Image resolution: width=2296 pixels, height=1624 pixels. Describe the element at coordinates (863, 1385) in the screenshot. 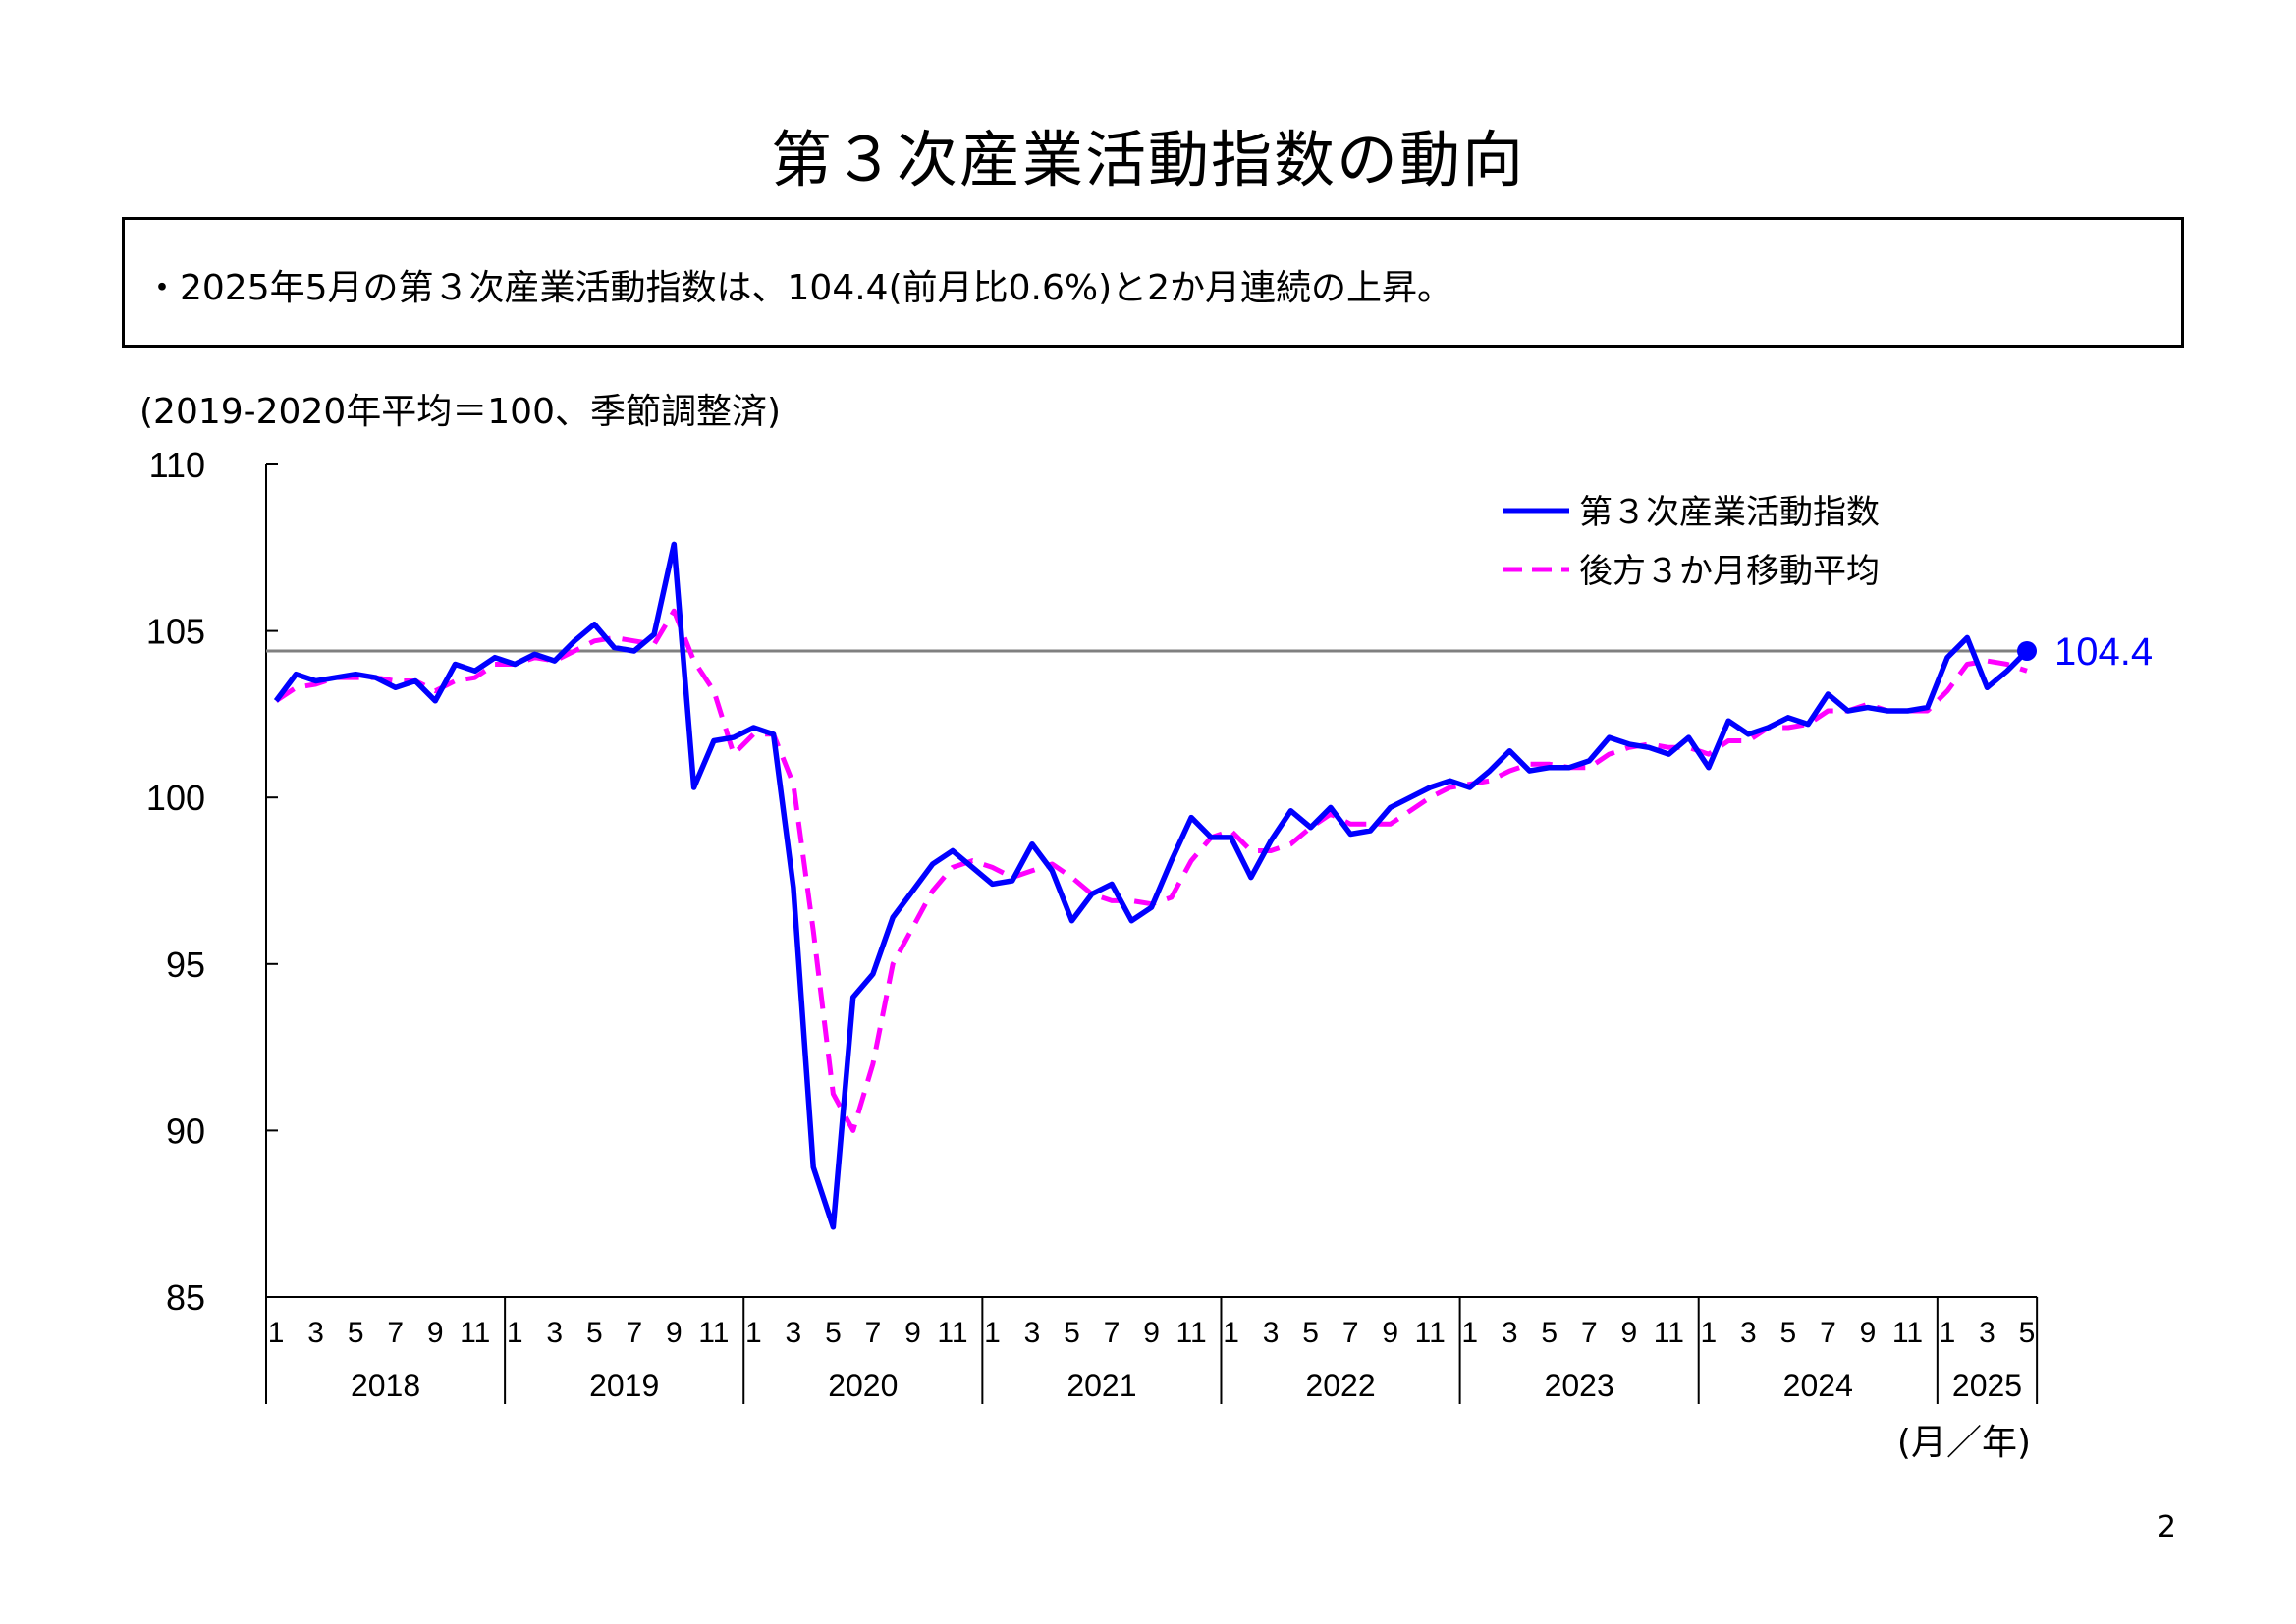

I see `year-label: 2020` at that location.